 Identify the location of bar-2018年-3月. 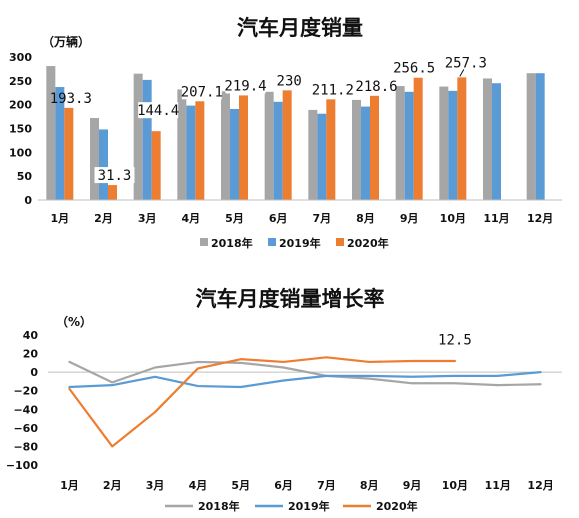
(138, 136).